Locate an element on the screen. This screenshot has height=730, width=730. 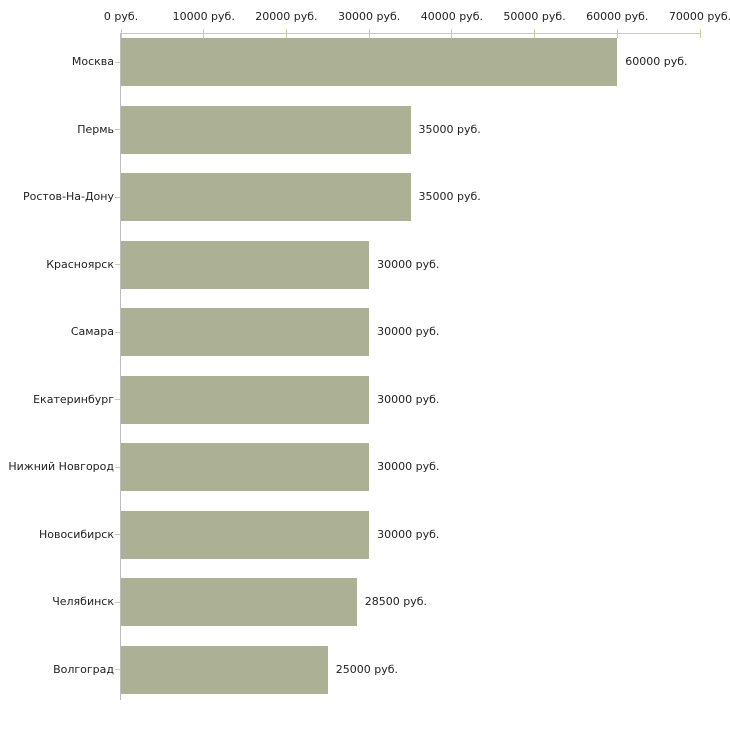
y-axis-line is located at coordinates (120, 366).